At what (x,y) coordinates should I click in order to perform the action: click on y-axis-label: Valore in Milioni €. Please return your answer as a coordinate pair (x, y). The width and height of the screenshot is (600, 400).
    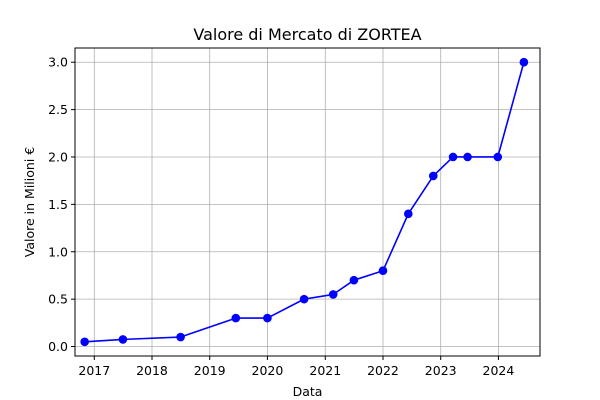
    Looking at the image, I should click on (29, 202).